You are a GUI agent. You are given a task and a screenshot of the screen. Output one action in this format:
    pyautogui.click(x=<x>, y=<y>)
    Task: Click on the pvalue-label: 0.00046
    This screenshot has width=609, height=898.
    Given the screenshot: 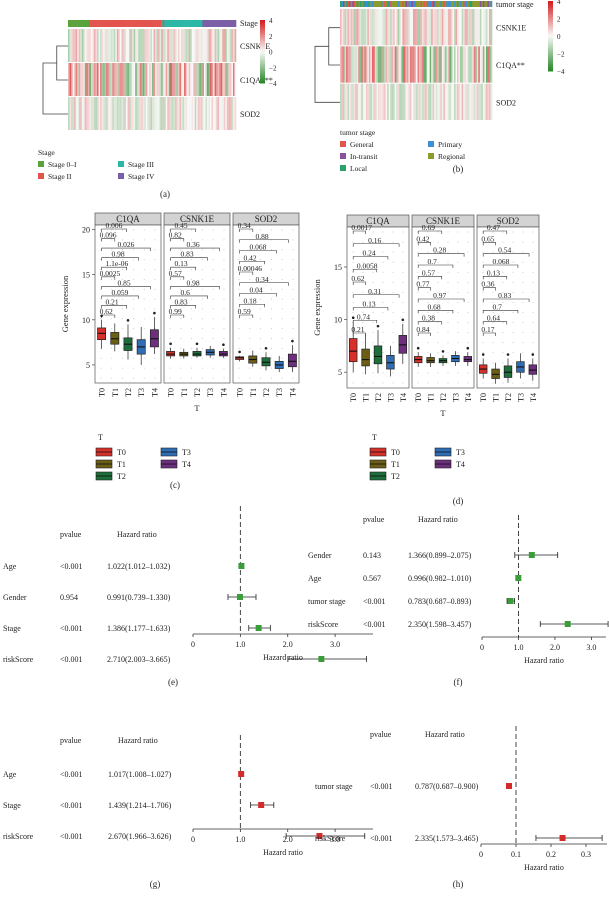 What is the action you would take?
    pyautogui.click(x=250, y=268)
    